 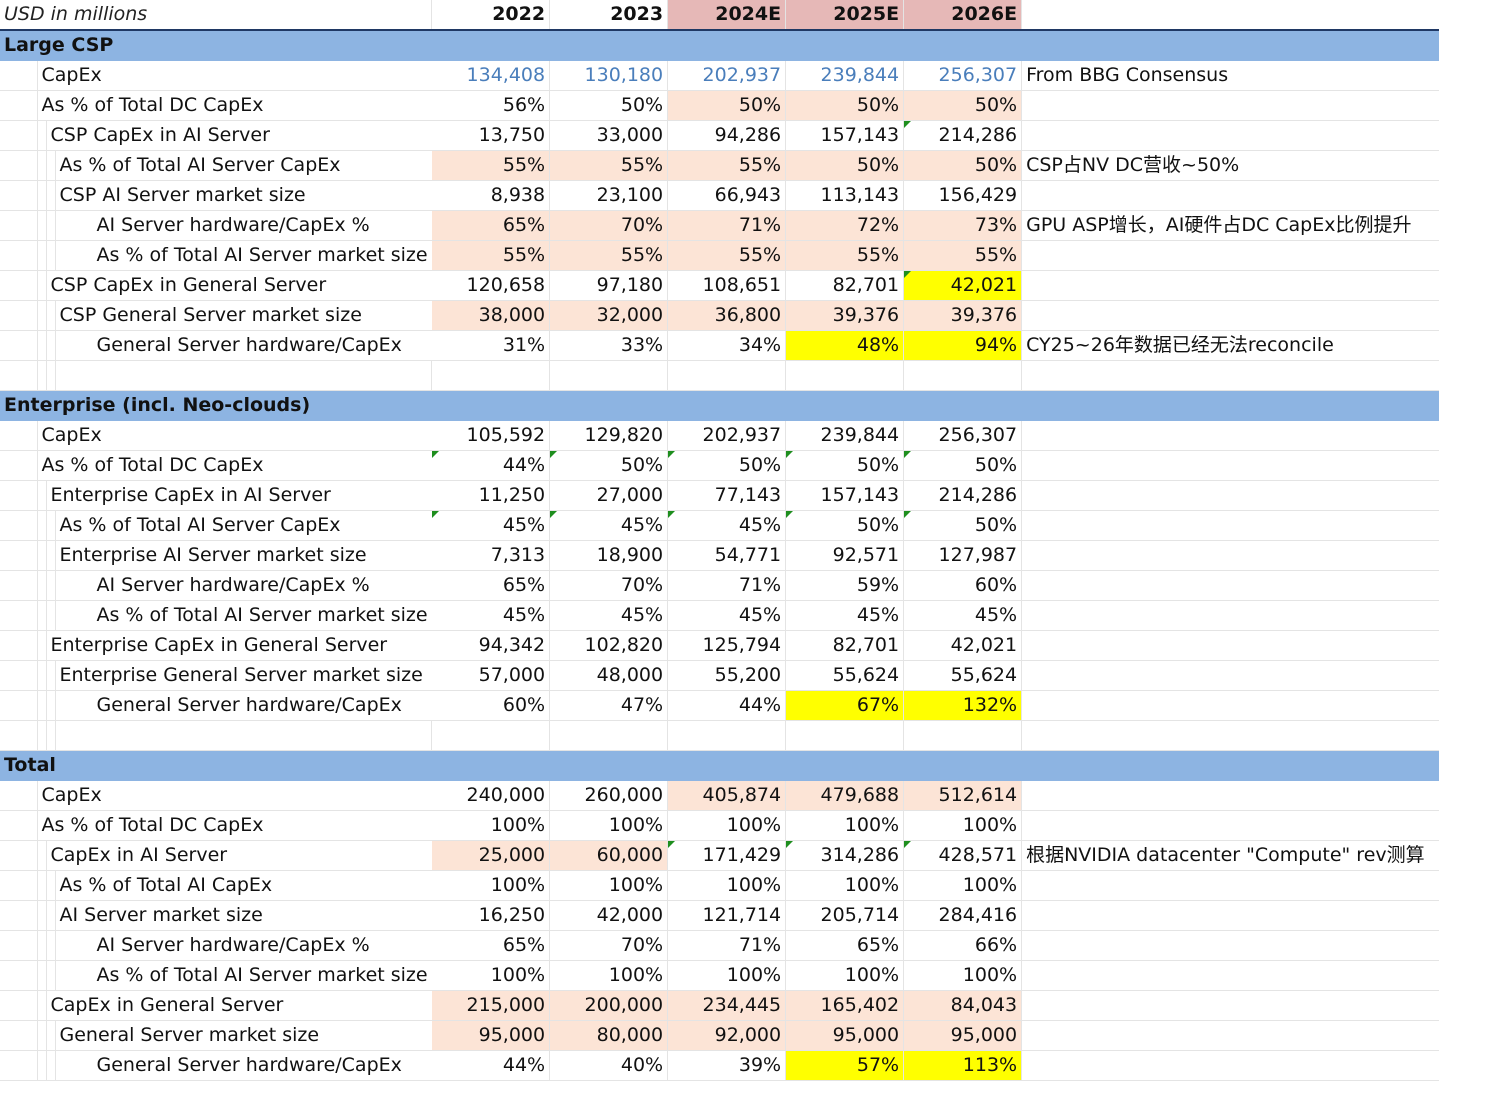 I want to click on value-cell: 65%, so click(x=491, y=225).